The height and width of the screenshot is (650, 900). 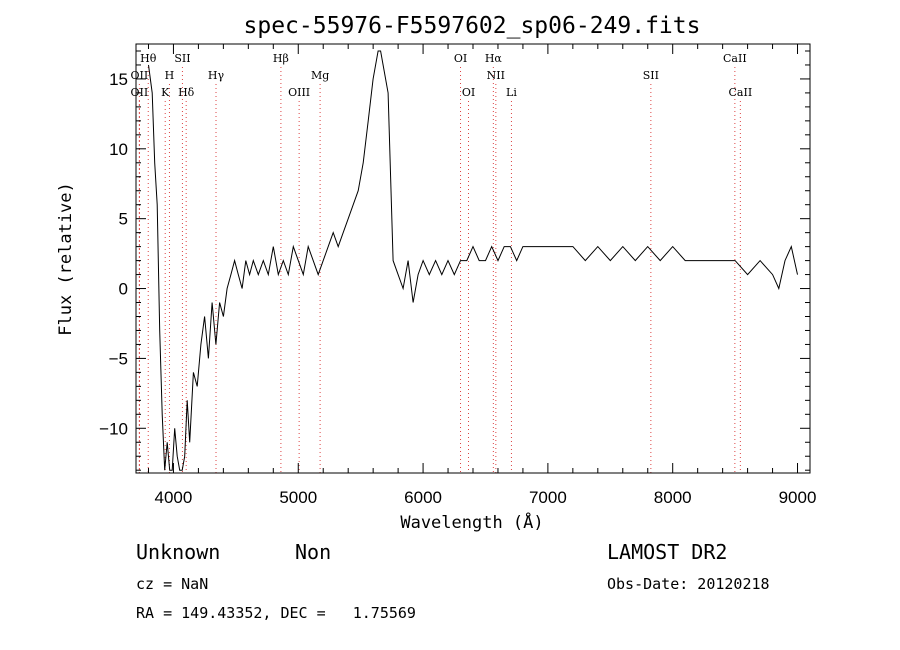 I want to click on x-tick-label-3: 7000, so click(x=548, y=497).